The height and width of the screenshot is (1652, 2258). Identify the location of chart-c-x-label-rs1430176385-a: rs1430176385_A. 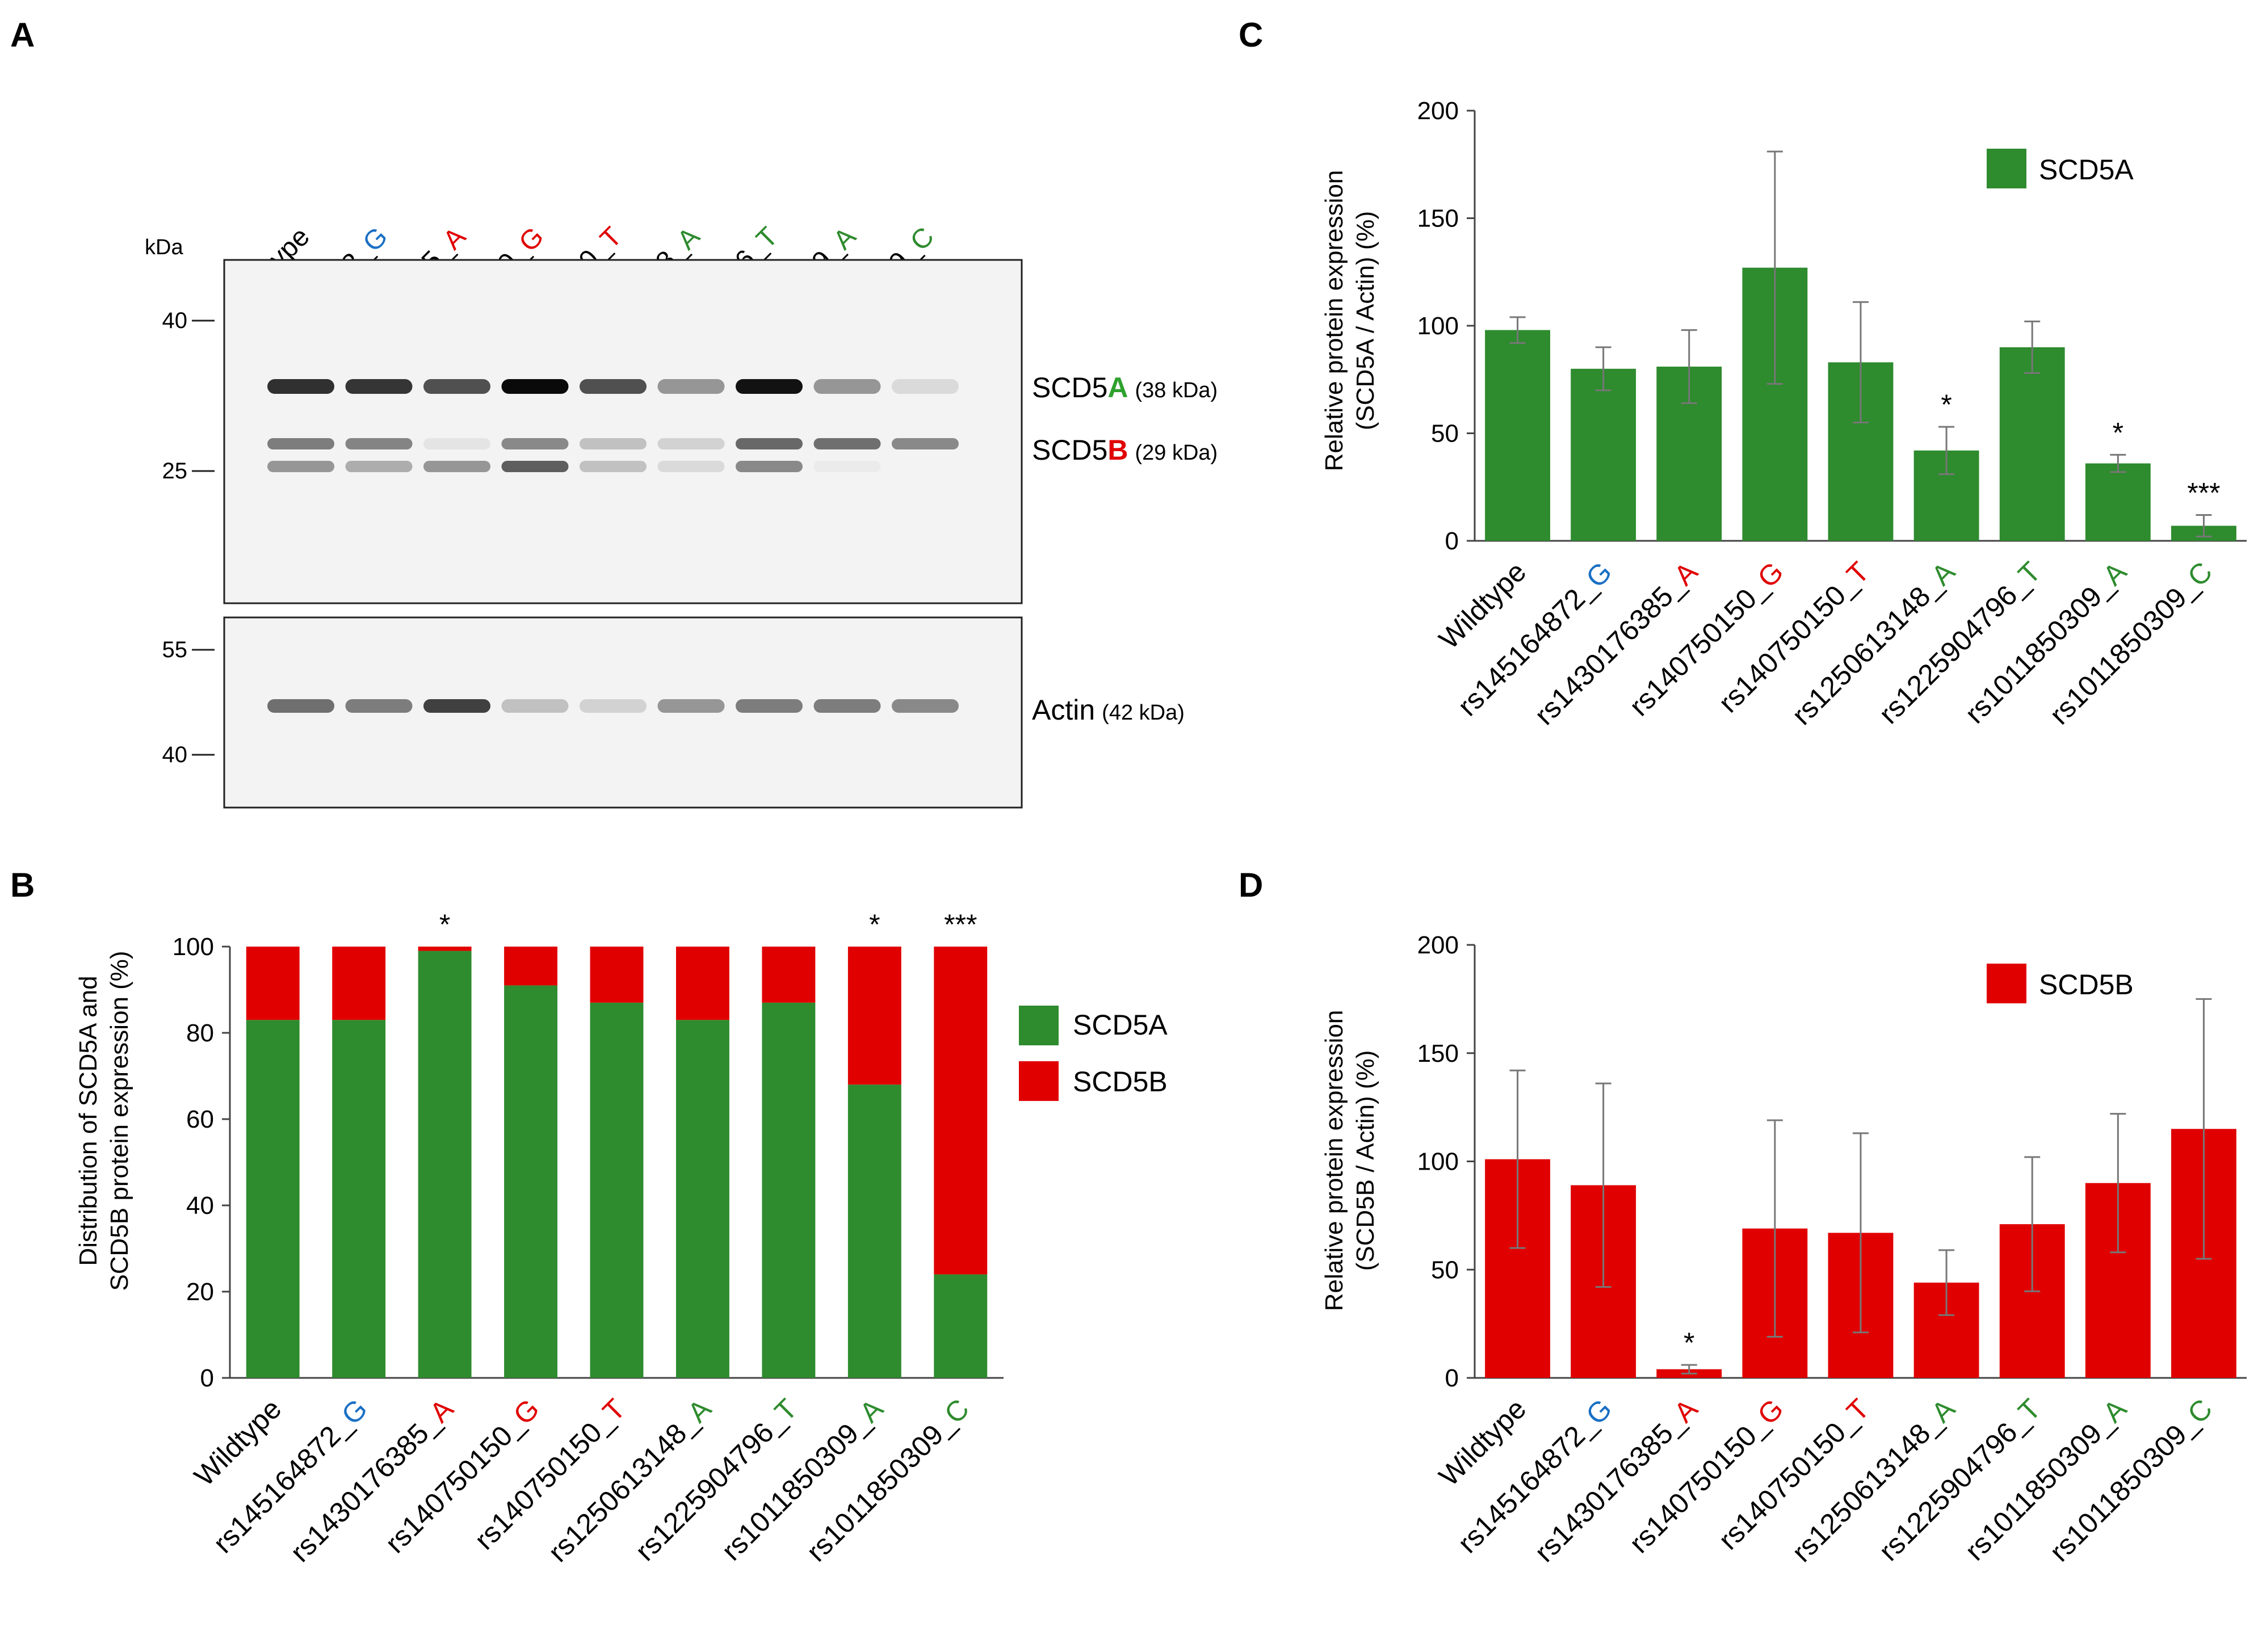
(1616, 644).